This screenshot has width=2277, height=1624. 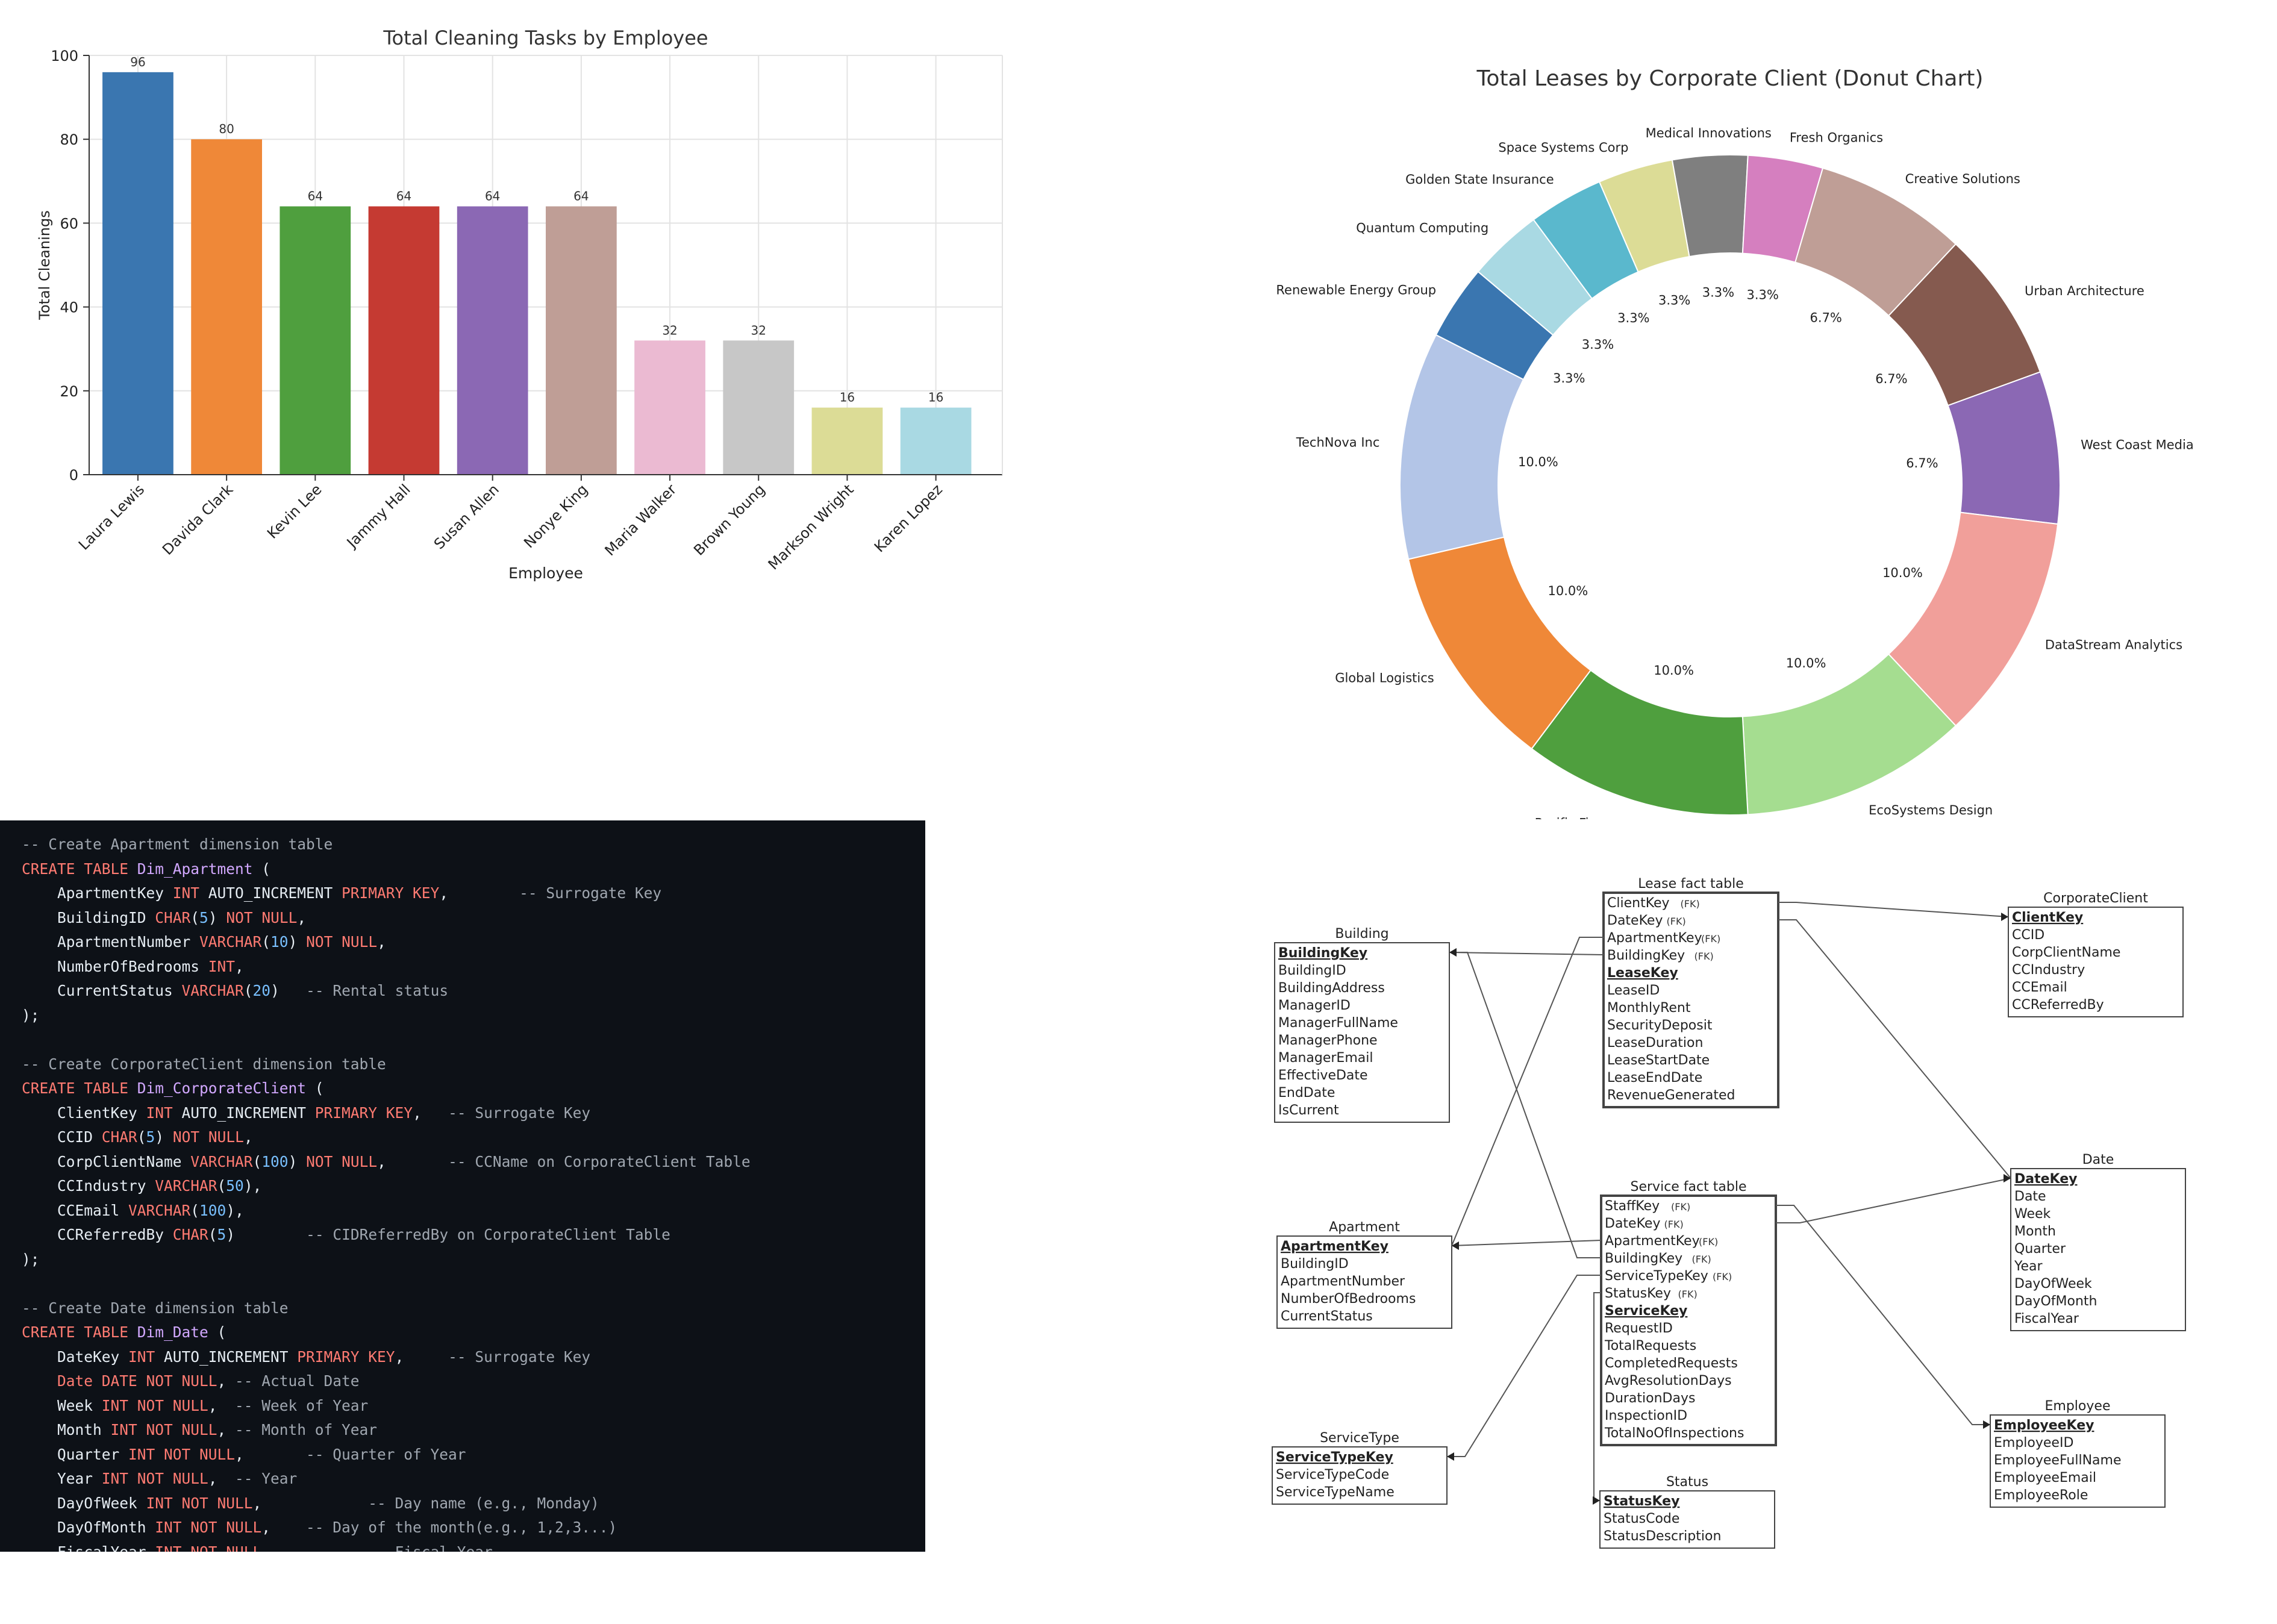 What do you see at coordinates (75, 1454) in the screenshot?
I see `code-token: Quarter` at bounding box center [75, 1454].